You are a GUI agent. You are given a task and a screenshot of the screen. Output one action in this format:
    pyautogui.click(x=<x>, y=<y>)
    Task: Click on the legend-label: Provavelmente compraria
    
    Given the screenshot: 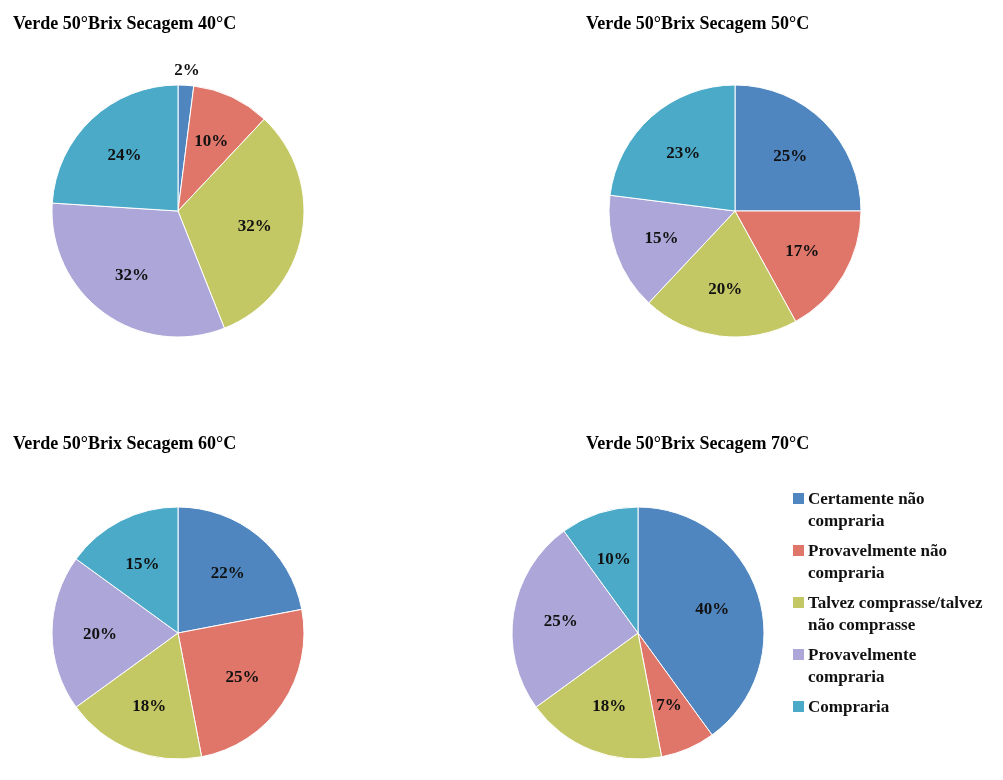 What is the action you would take?
    pyautogui.click(x=863, y=666)
    